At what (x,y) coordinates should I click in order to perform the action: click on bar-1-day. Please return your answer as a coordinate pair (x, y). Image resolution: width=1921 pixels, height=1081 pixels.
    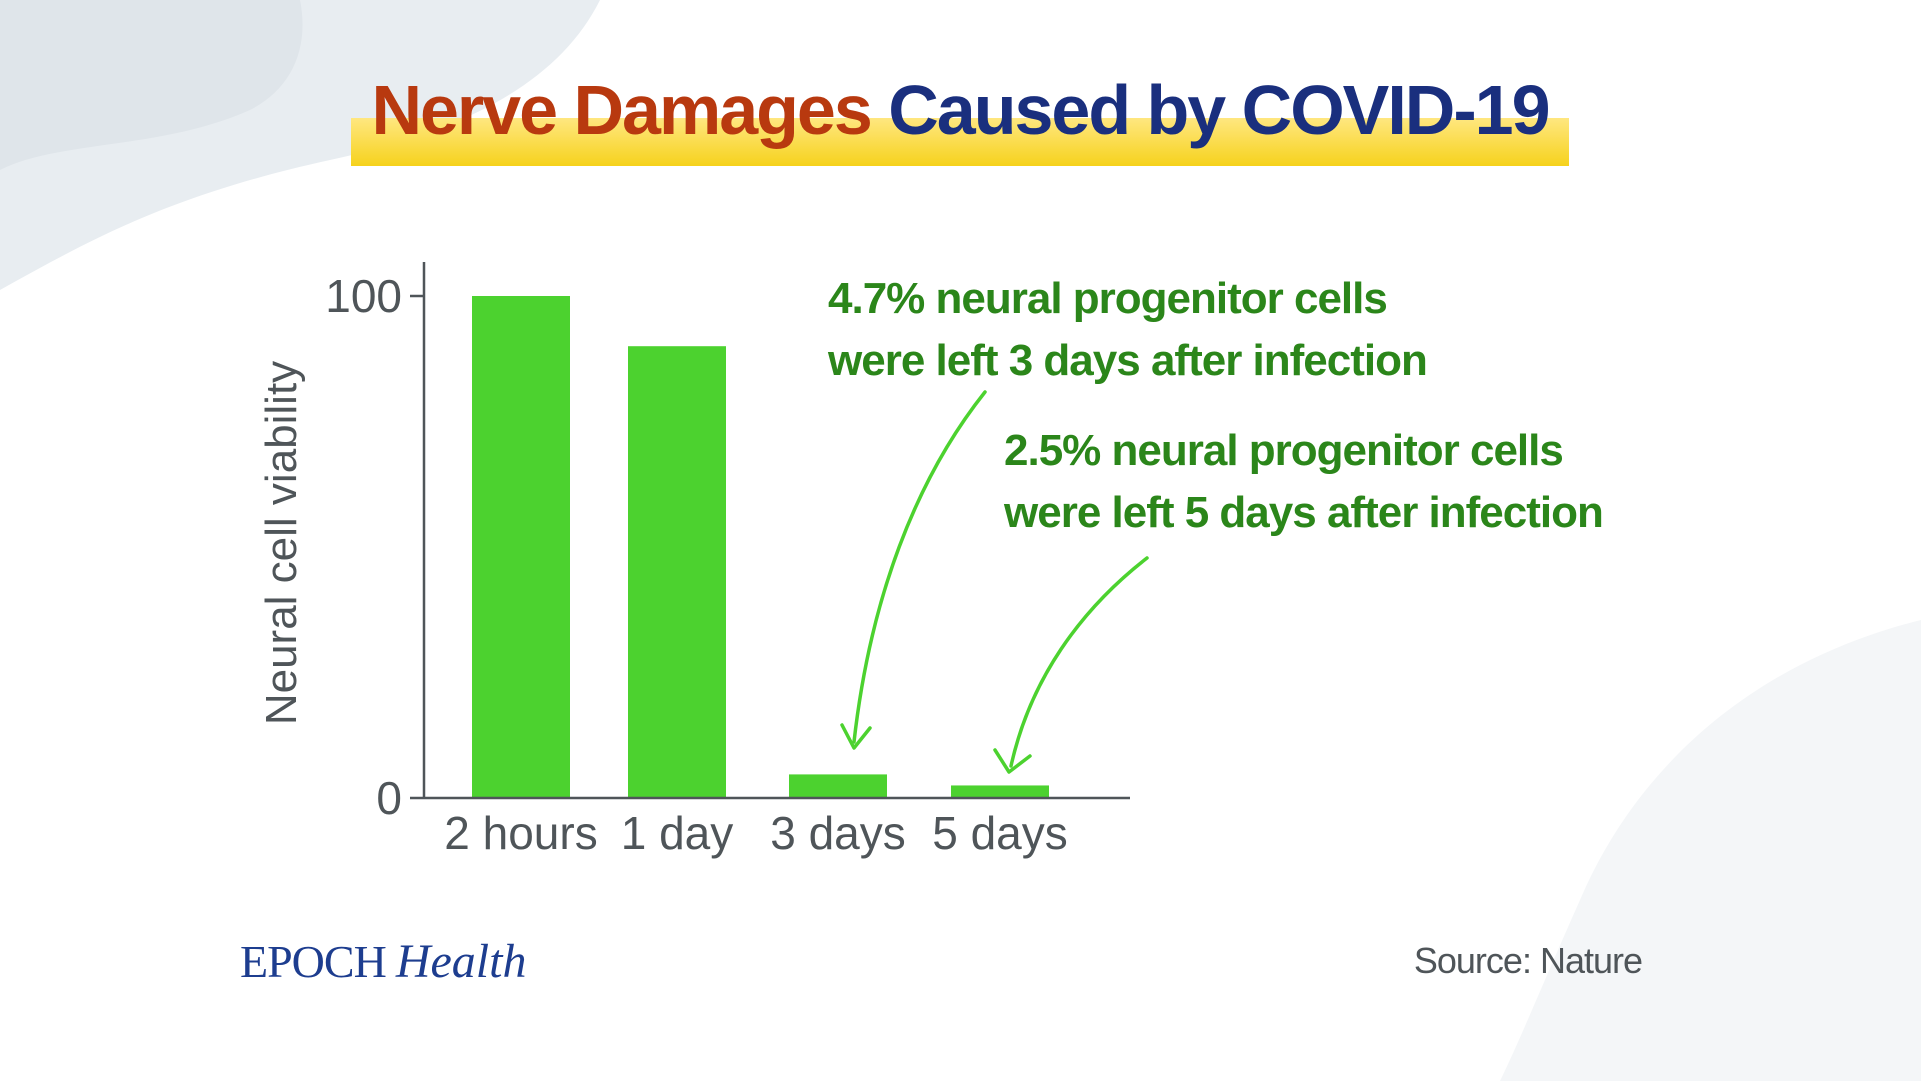
    Looking at the image, I should click on (677, 572).